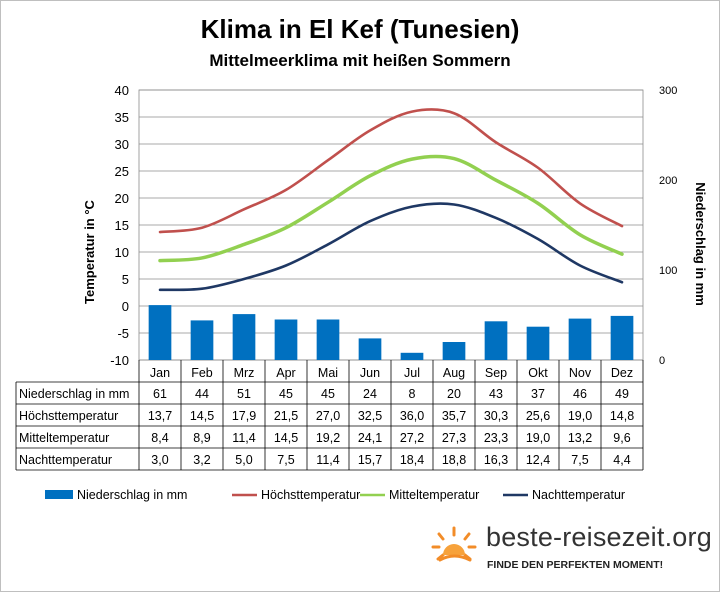 This screenshot has height=592, width=720. Describe the element at coordinates (538, 394) in the screenshot. I see `table-cell: 37` at that location.